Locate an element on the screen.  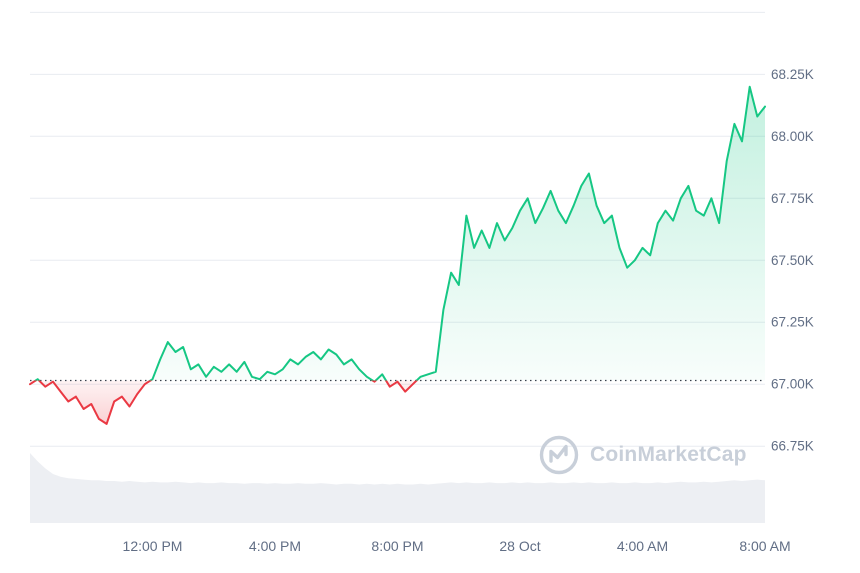
y-axis-label: 66.75K is located at coordinates (792, 446).